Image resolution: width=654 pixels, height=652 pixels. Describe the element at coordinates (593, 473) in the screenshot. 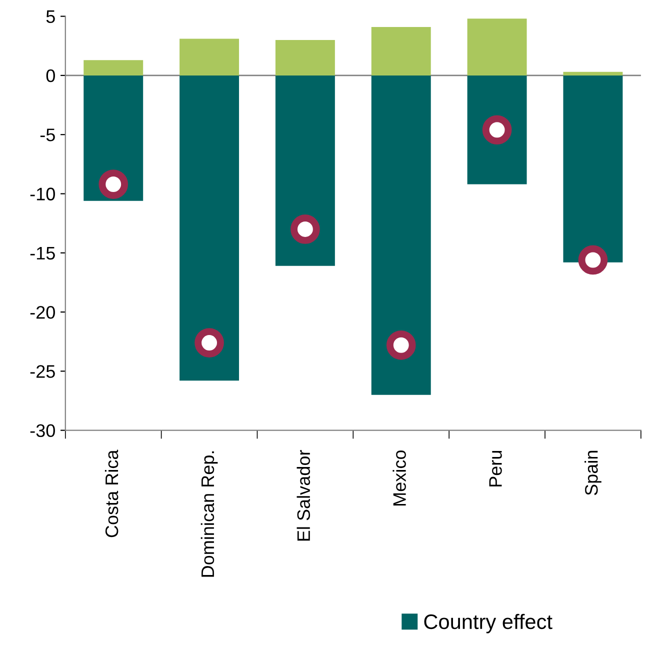

I see `x-tick-label: Spain` at that location.